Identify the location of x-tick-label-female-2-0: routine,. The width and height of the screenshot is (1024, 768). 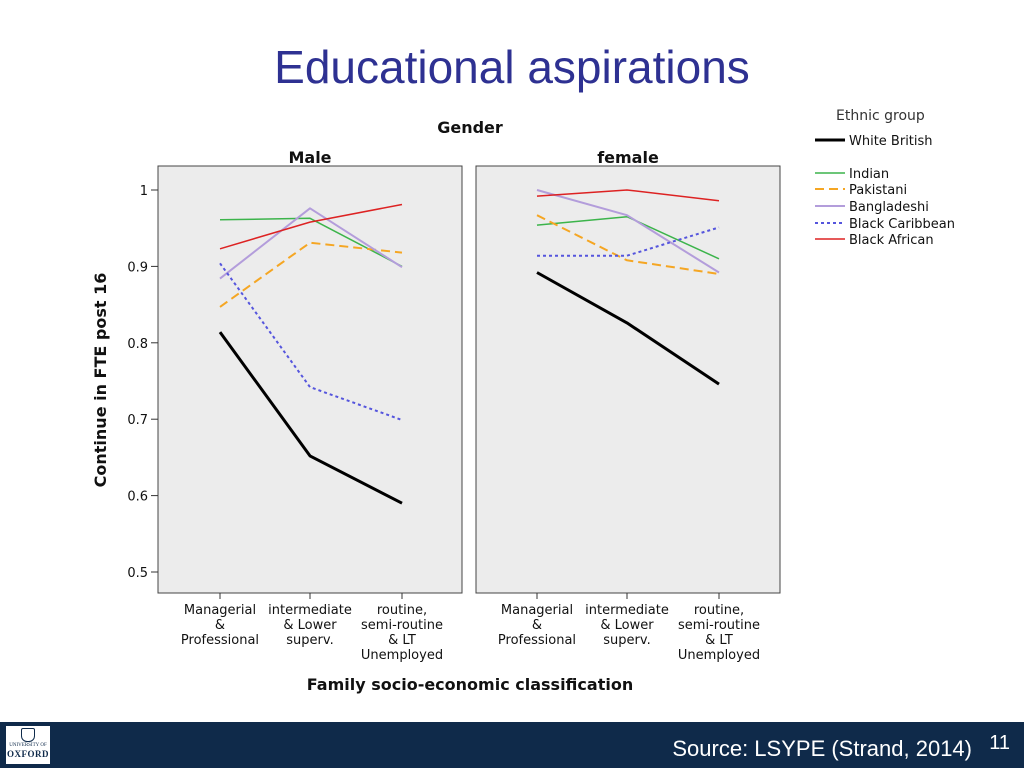
(719, 610).